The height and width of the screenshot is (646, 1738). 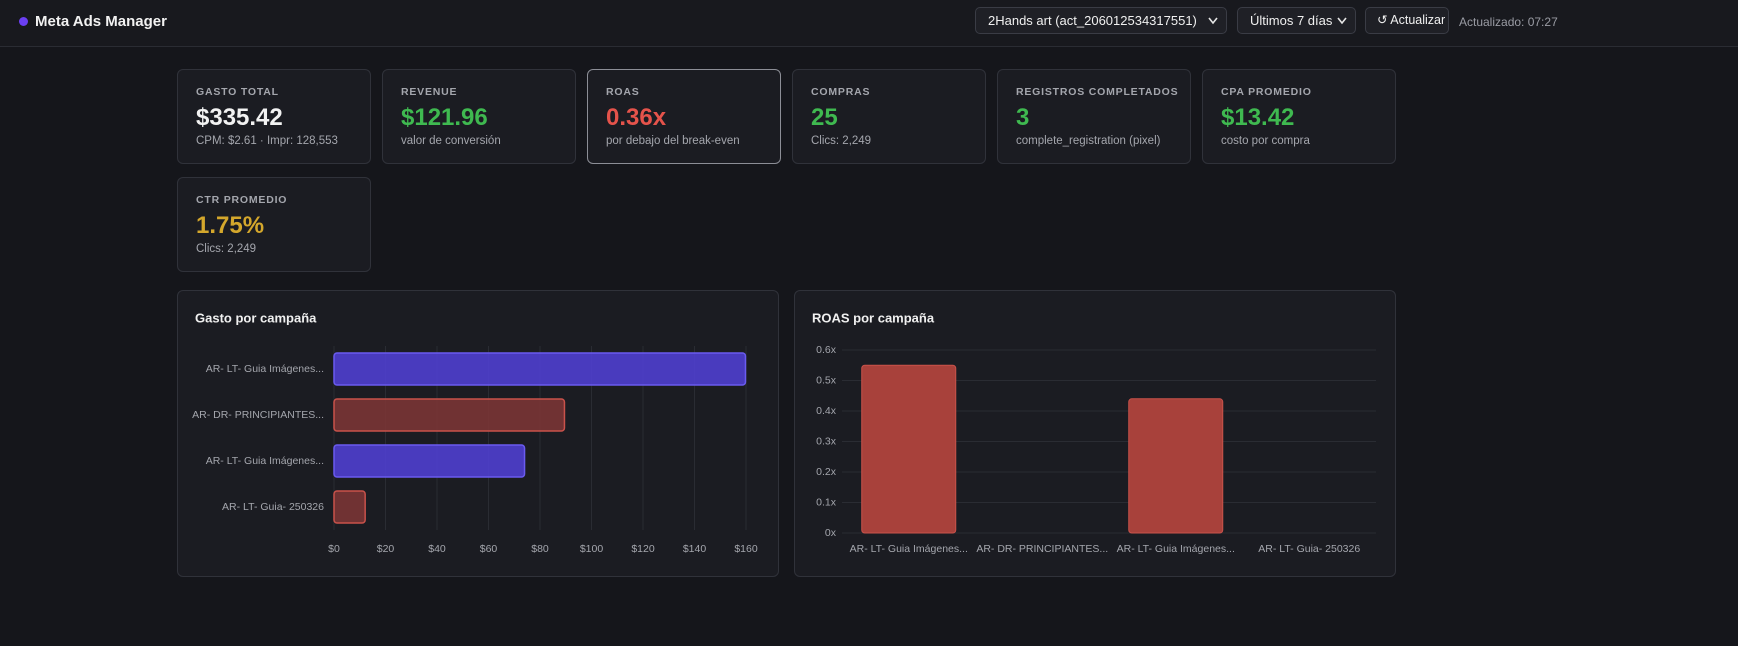 I want to click on y-tick-label: 0.2x, so click(x=826, y=472).